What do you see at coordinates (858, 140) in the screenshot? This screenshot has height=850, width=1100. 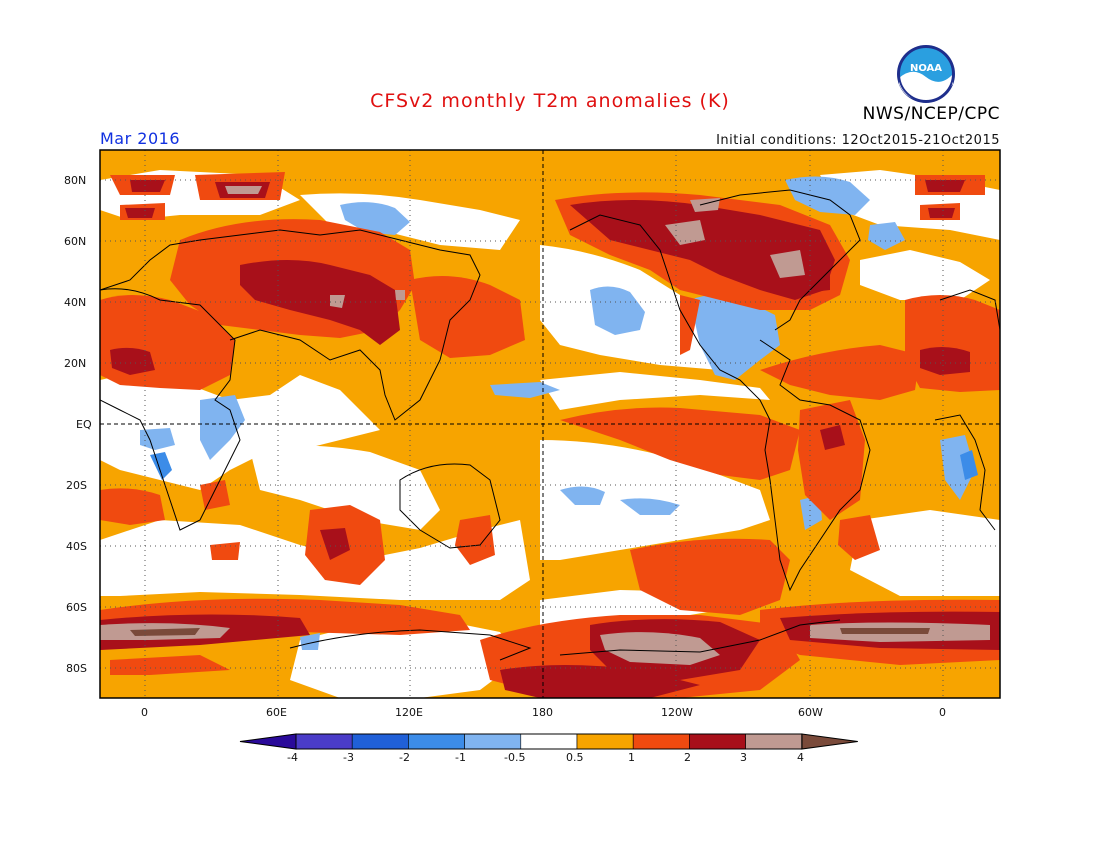 I see `initial-conditions-label: Initial conditions: 12Oct2015-21Oct2015` at bounding box center [858, 140].